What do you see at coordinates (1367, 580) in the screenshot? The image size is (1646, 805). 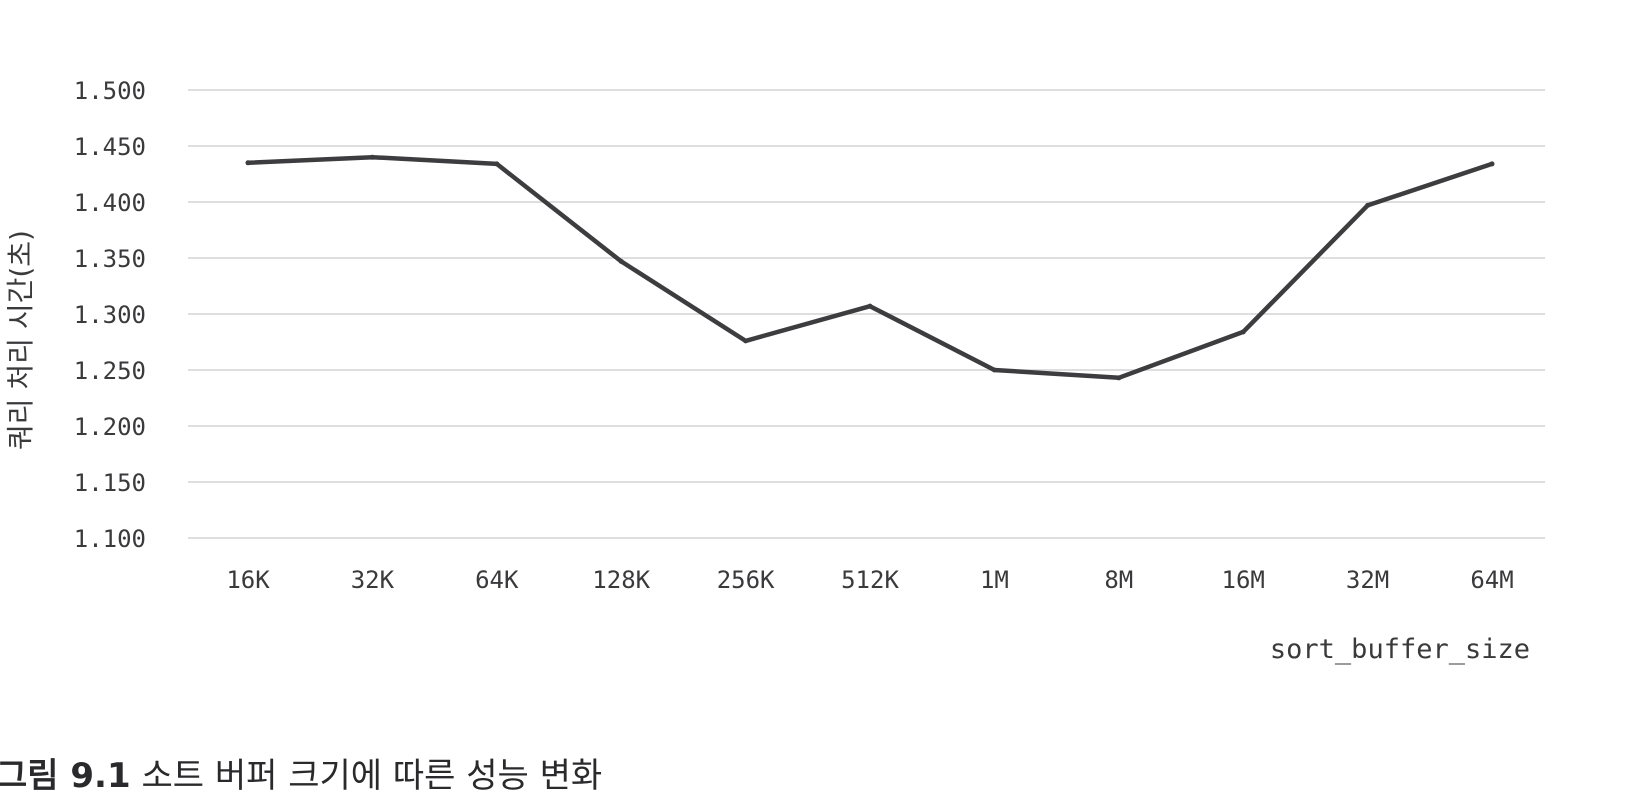 I see `x-tick-label: 32M` at bounding box center [1367, 580].